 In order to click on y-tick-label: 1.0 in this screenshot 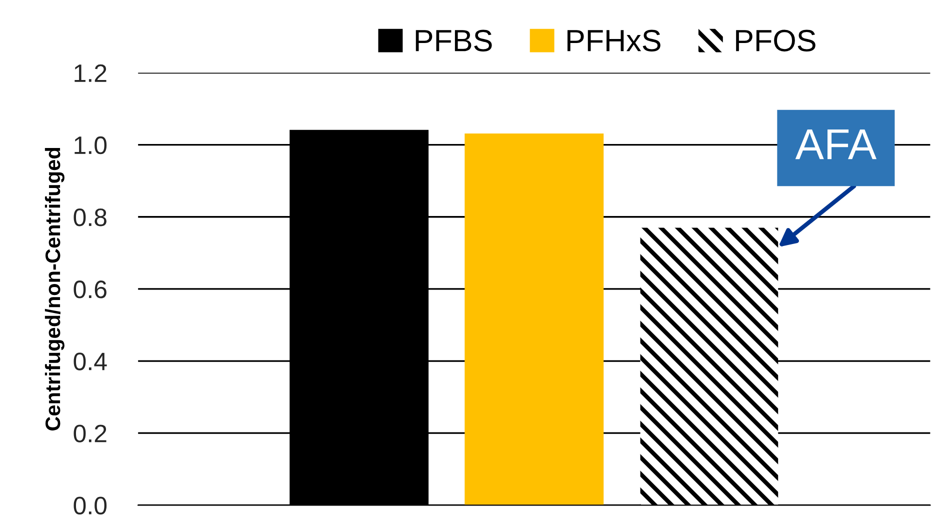, I will do `click(90, 145)`.